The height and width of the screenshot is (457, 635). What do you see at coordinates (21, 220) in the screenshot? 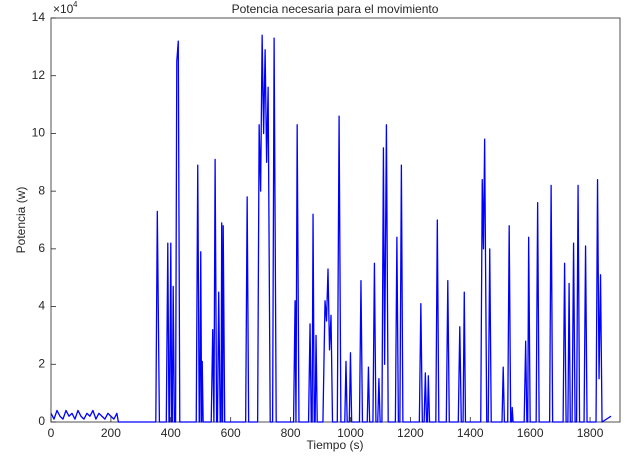
I see `y-axis-label: Potencia (w)` at bounding box center [21, 220].